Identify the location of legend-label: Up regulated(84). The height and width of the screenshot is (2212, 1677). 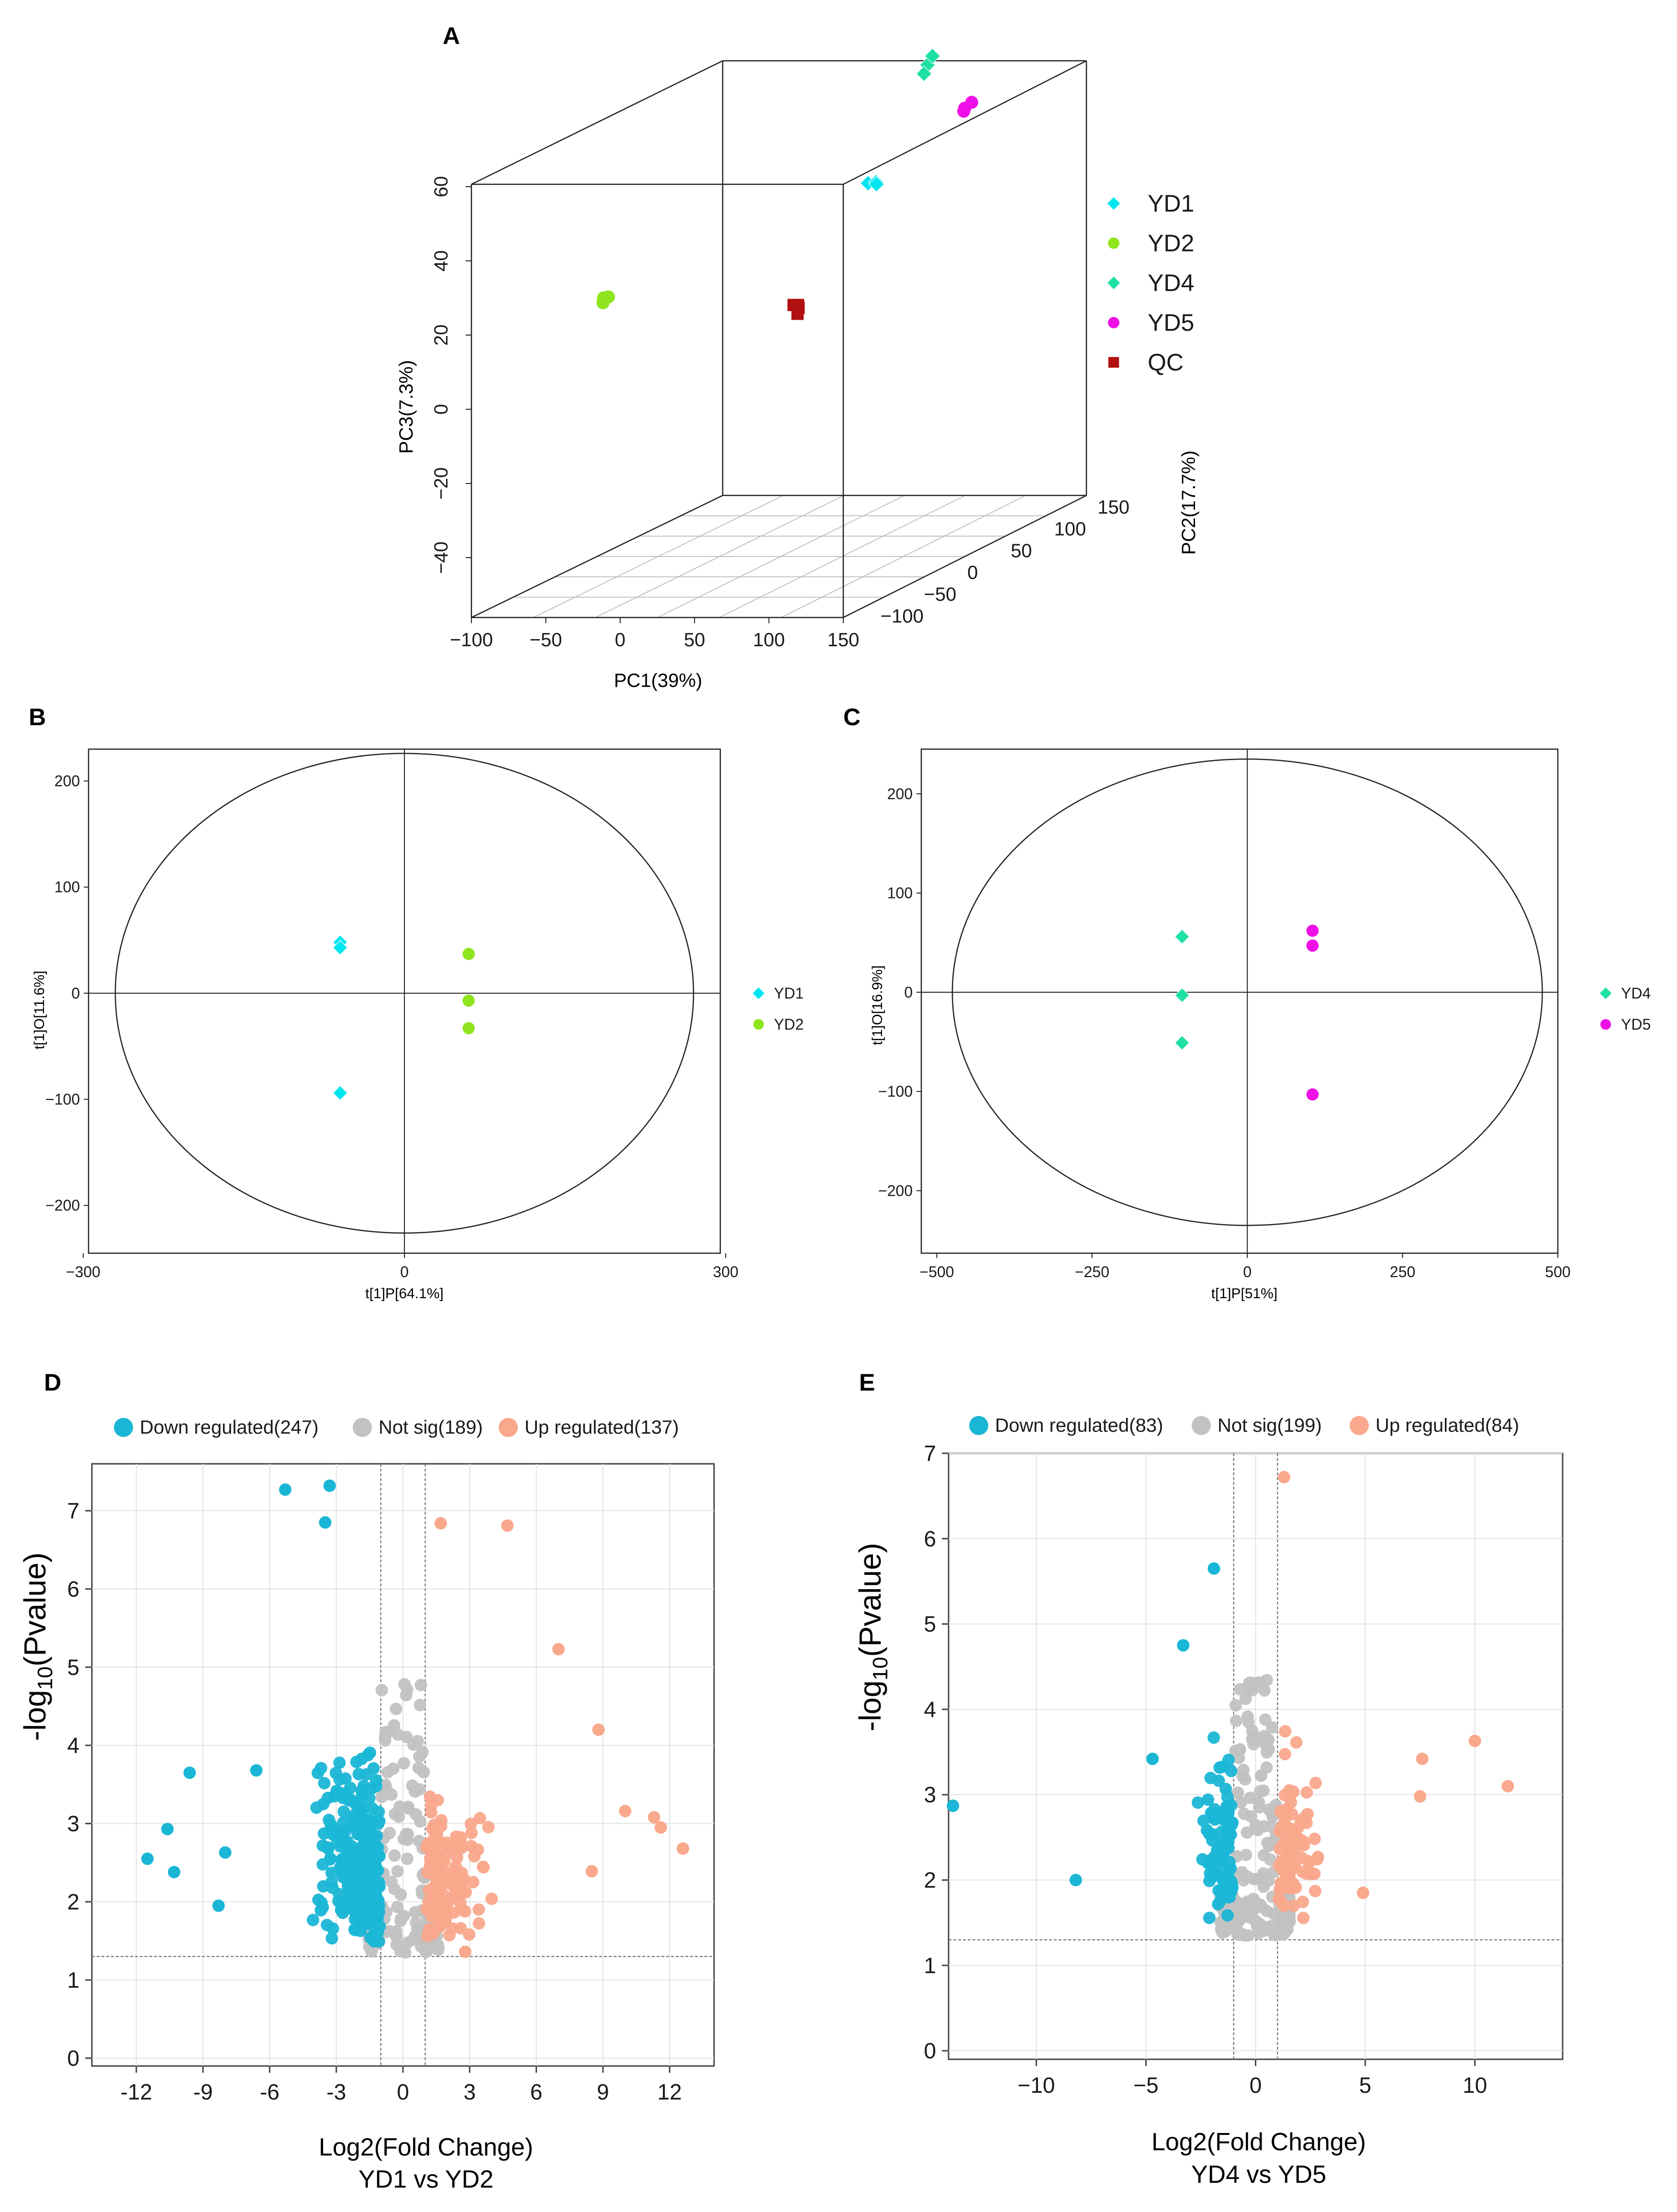
(1447, 1426).